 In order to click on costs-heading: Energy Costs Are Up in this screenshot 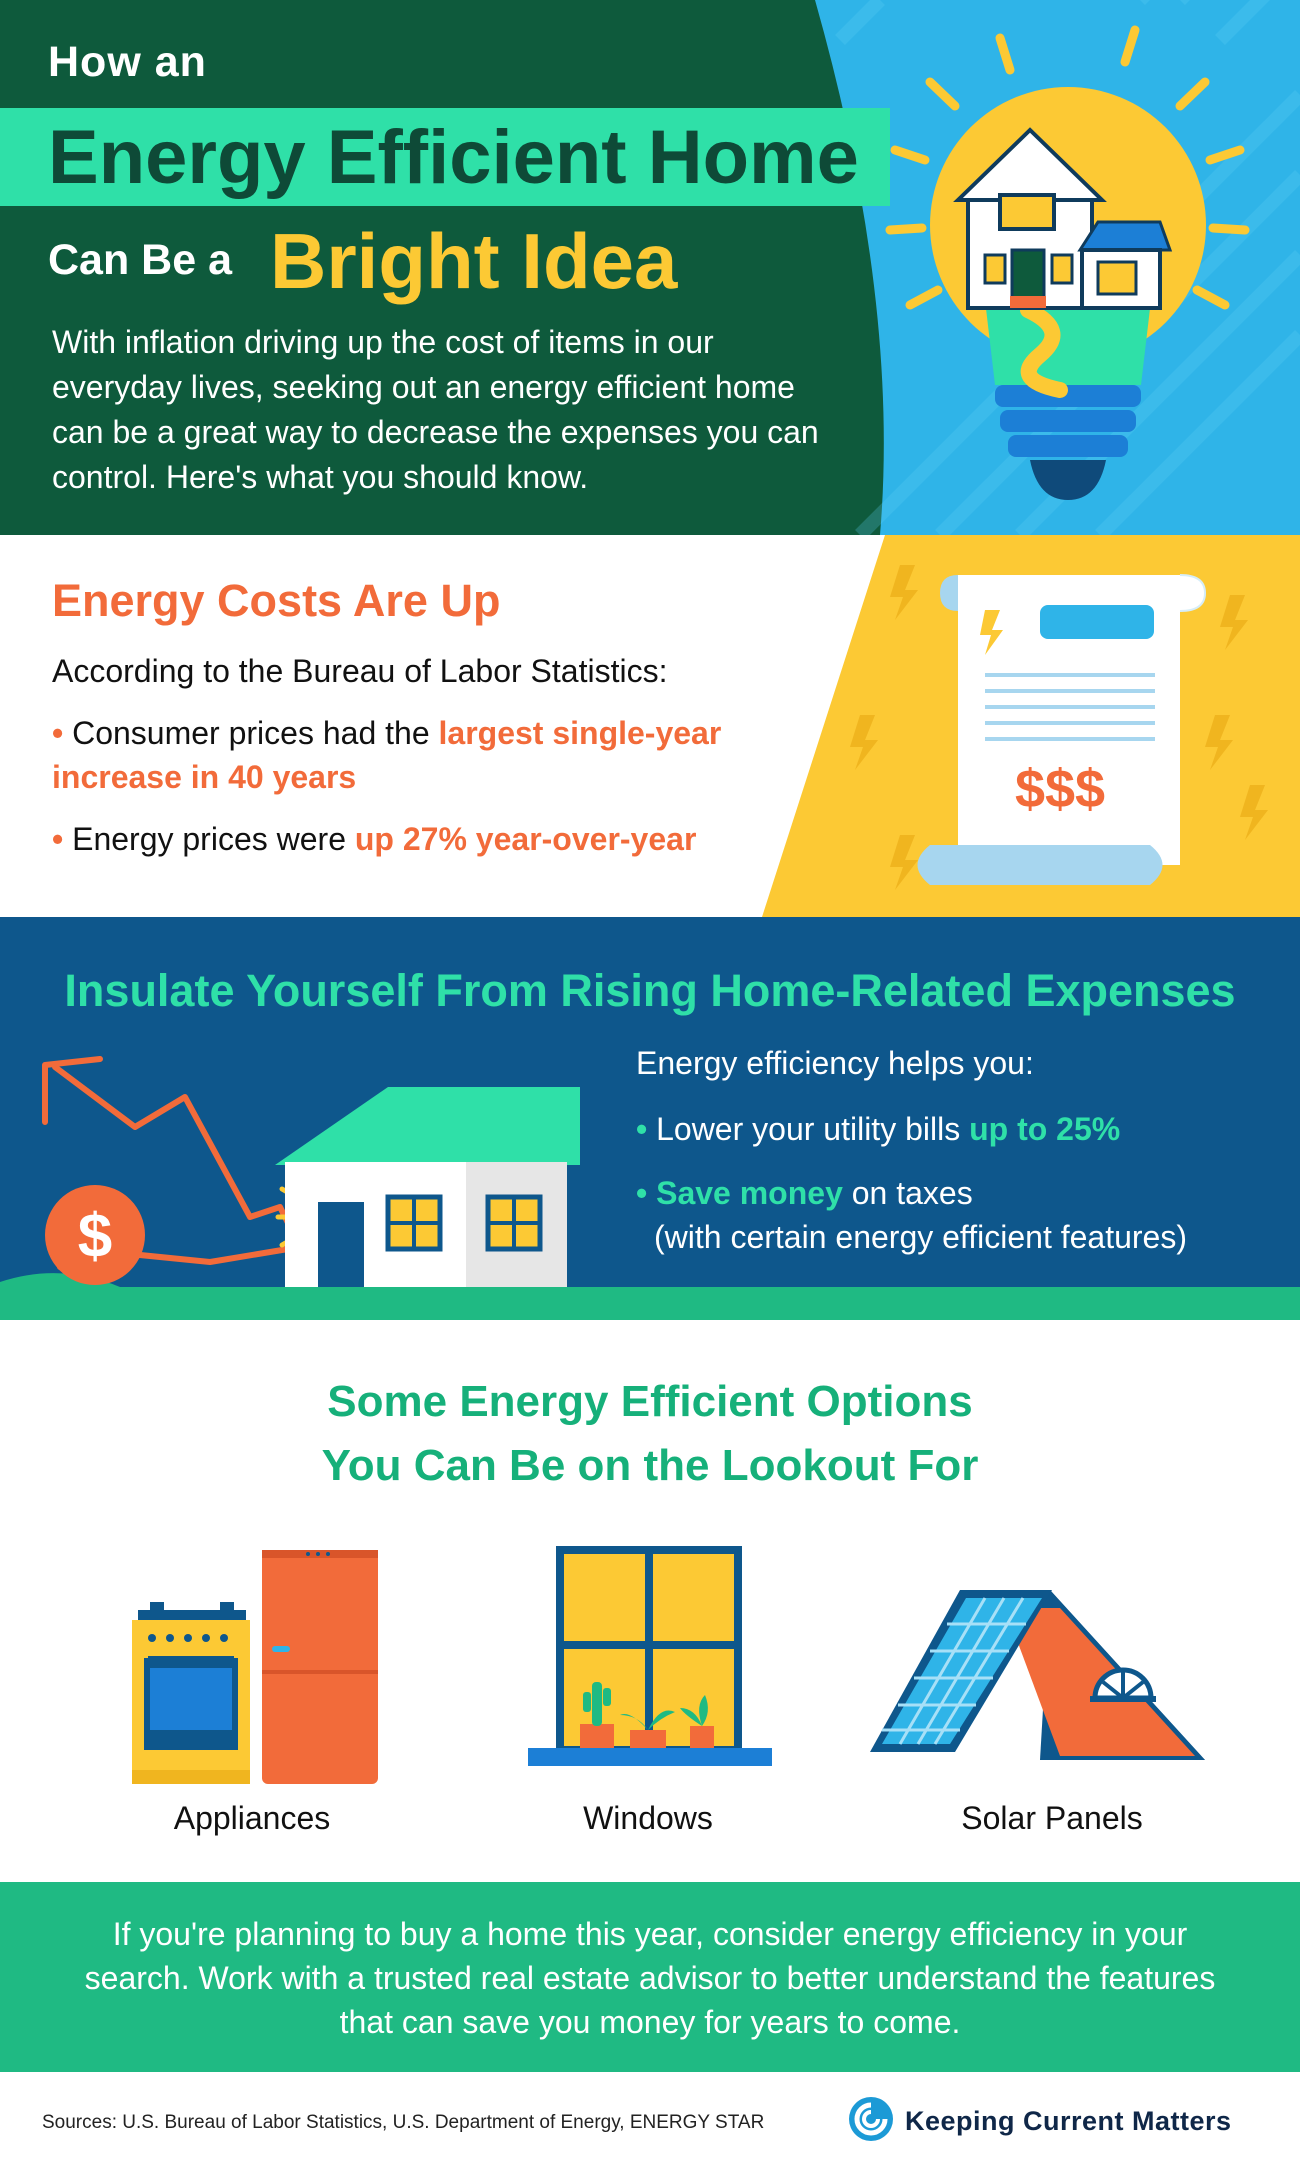, I will do `click(276, 600)`.